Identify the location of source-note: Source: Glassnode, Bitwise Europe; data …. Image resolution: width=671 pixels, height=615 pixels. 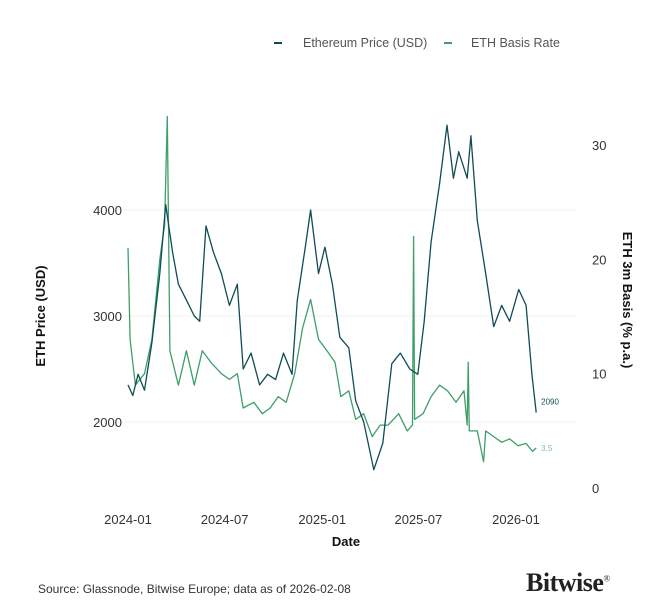
(194, 589).